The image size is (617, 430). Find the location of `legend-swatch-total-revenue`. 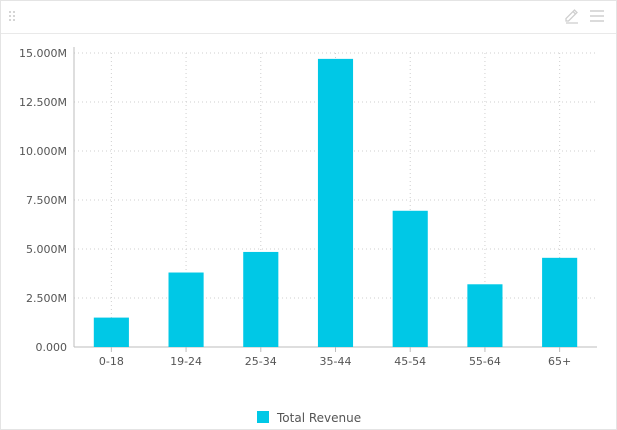

legend-swatch-total-revenue is located at coordinates (263, 417).